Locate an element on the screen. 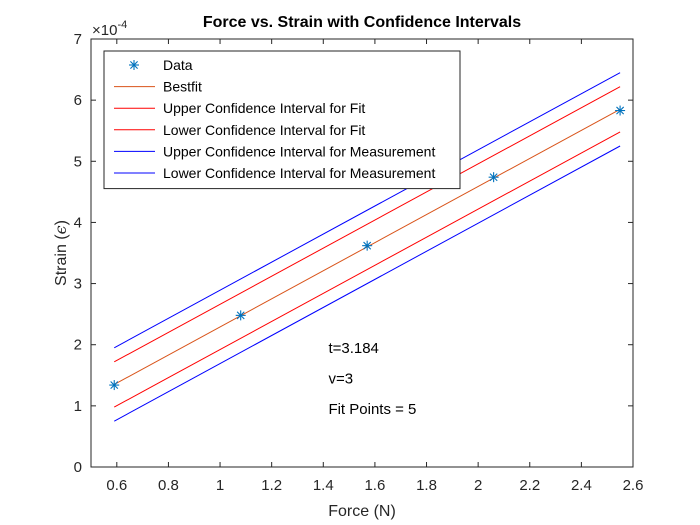 The width and height of the screenshot is (700, 525). y-tick-label: 6 is located at coordinates (78, 100).